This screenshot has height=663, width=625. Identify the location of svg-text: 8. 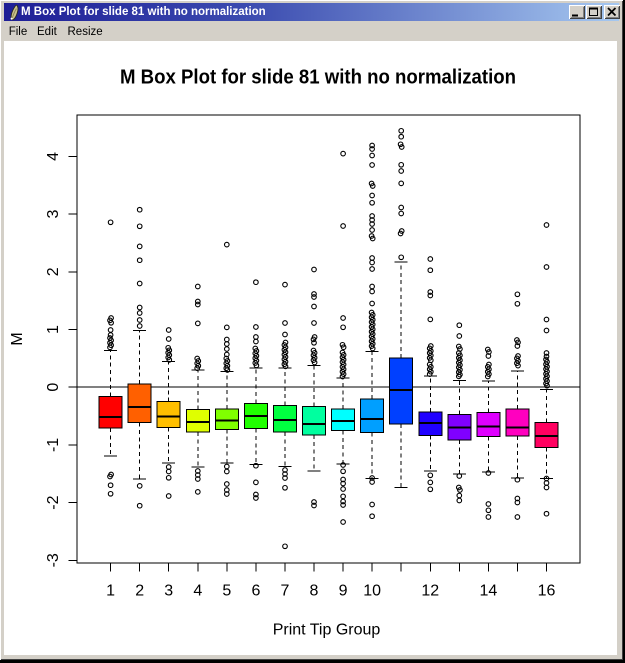
(314, 591).